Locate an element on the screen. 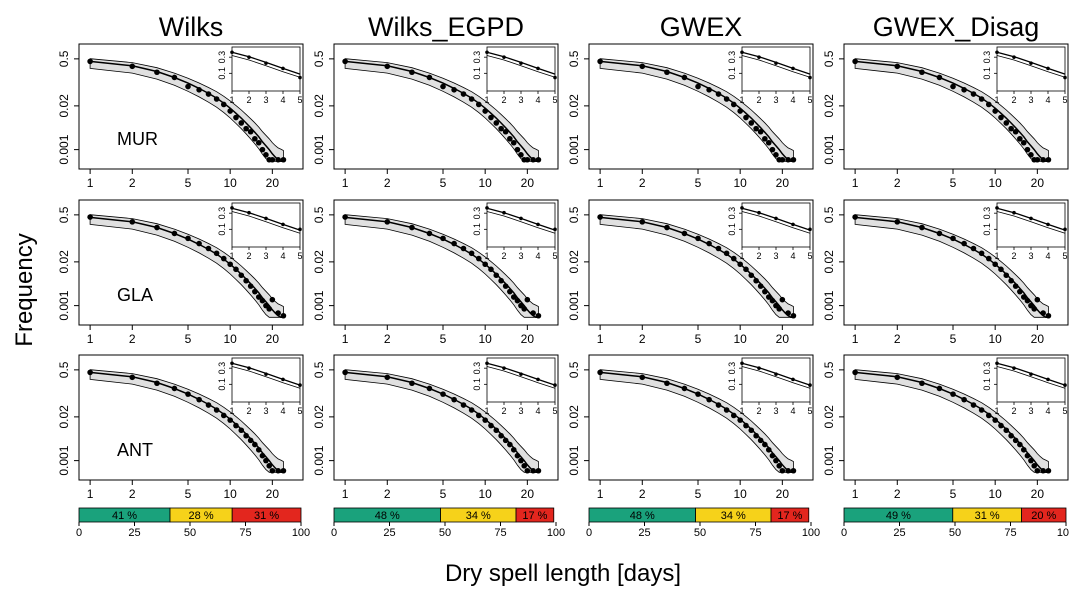  percentage-bar-3: 49 % 31 % 20 % 0 25 50 75 100 is located at coordinates (955, 523).